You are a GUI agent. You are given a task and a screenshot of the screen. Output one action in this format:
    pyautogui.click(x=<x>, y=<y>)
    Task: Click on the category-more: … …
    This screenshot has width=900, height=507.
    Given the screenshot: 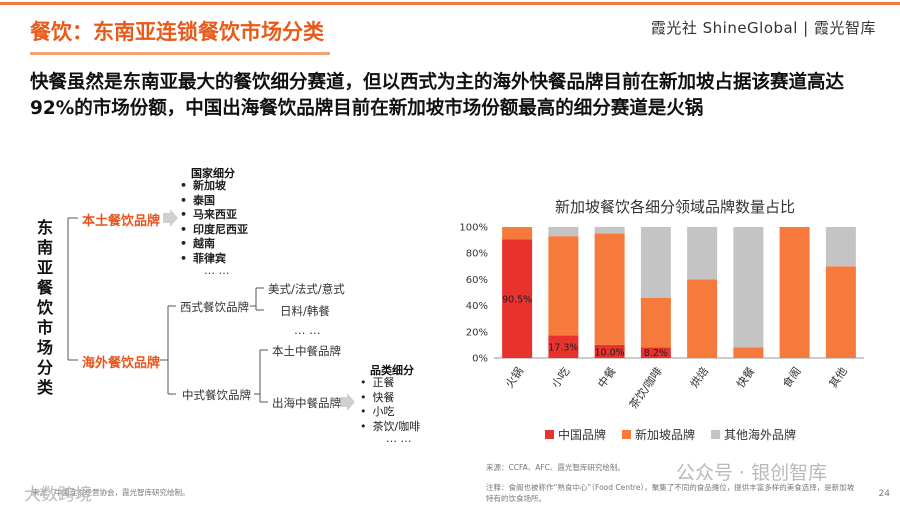 What is the action you would take?
    pyautogui.click(x=399, y=438)
    